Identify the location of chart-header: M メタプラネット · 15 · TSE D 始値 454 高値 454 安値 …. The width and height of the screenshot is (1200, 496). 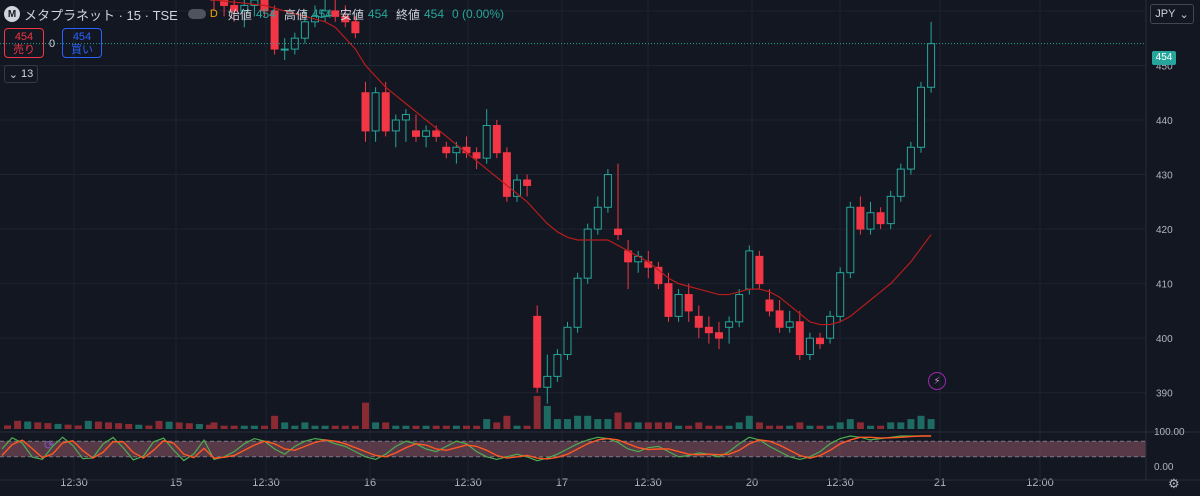
(254, 14).